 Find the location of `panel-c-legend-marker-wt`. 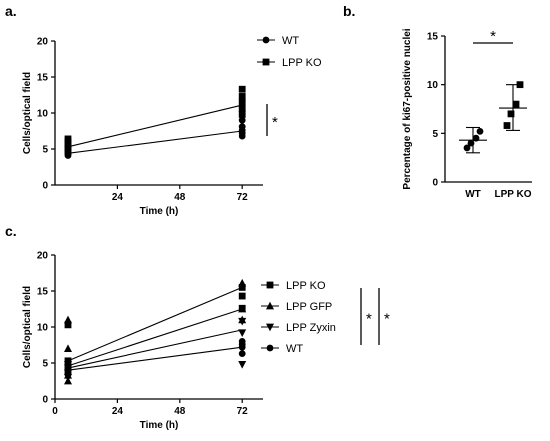

panel-c-legend-marker-wt is located at coordinates (270, 348).